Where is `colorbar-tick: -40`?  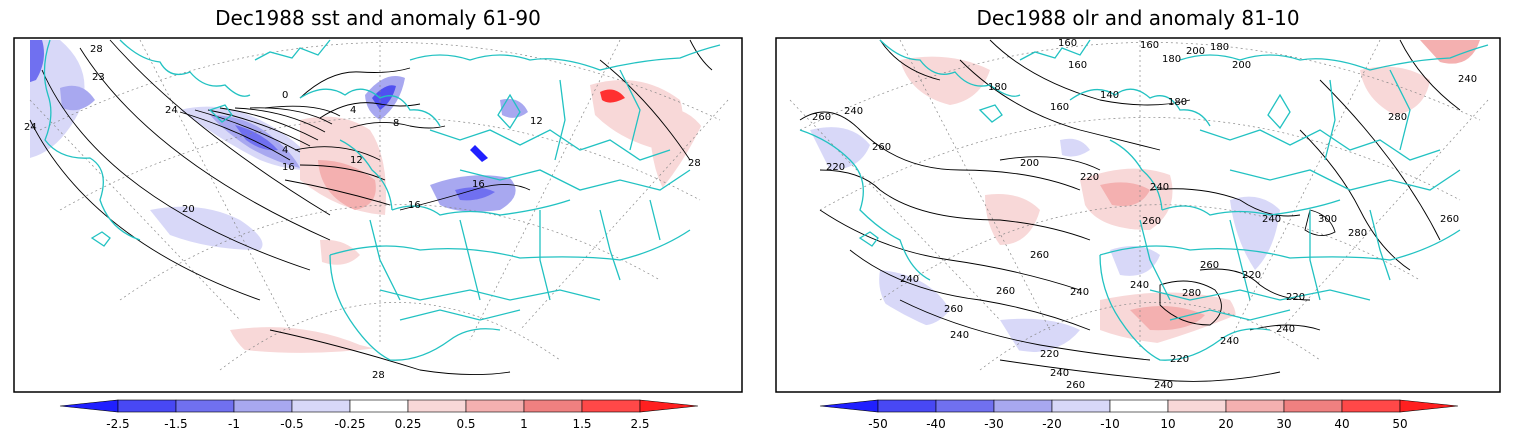
colorbar-tick: -40 is located at coordinates (936, 423).